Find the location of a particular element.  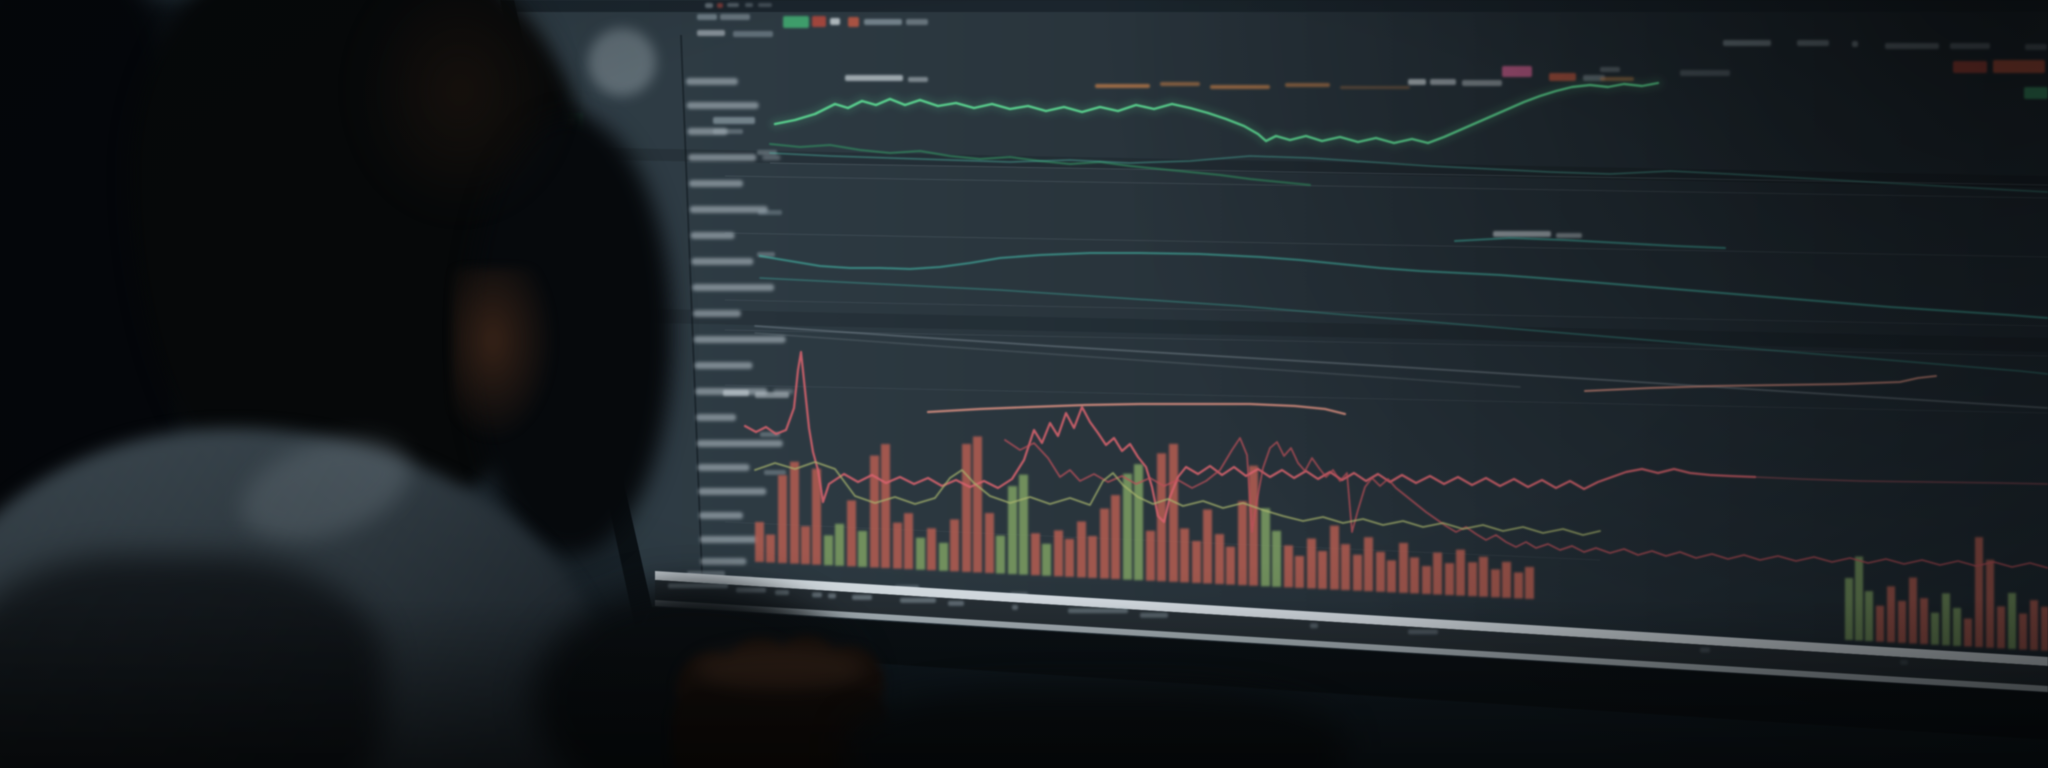

screen-reflection-glow is located at coordinates (622, 62).